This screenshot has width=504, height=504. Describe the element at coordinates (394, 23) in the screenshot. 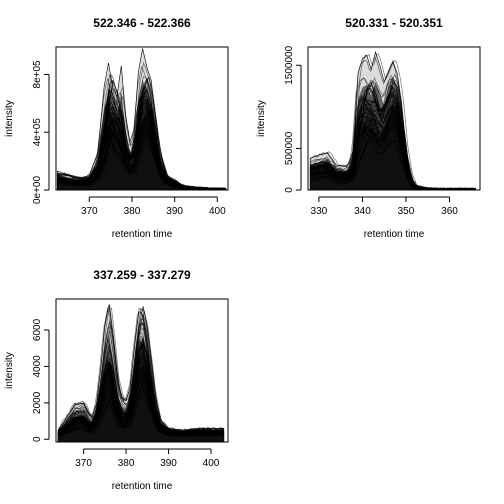

I see `chart-title: 520.331 - 520.351` at that location.